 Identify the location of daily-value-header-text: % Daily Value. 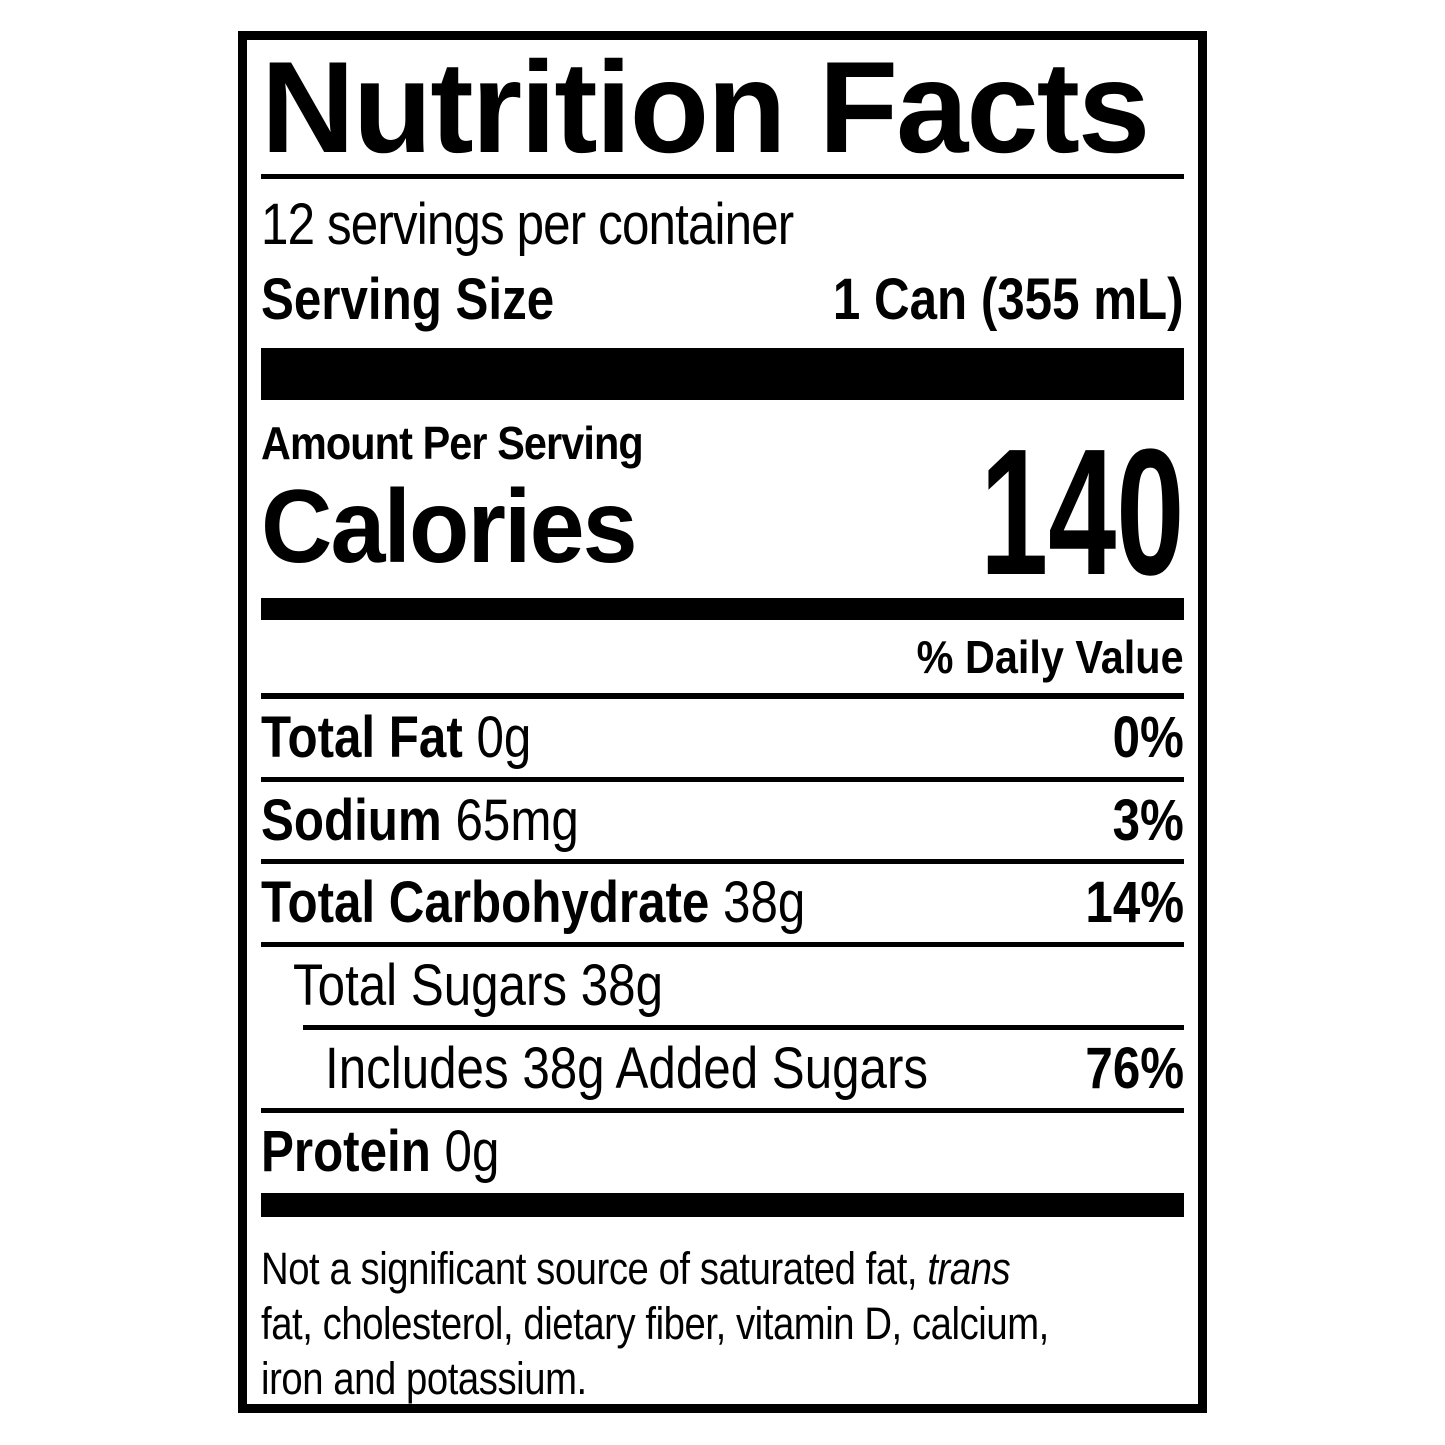
(1050, 656).